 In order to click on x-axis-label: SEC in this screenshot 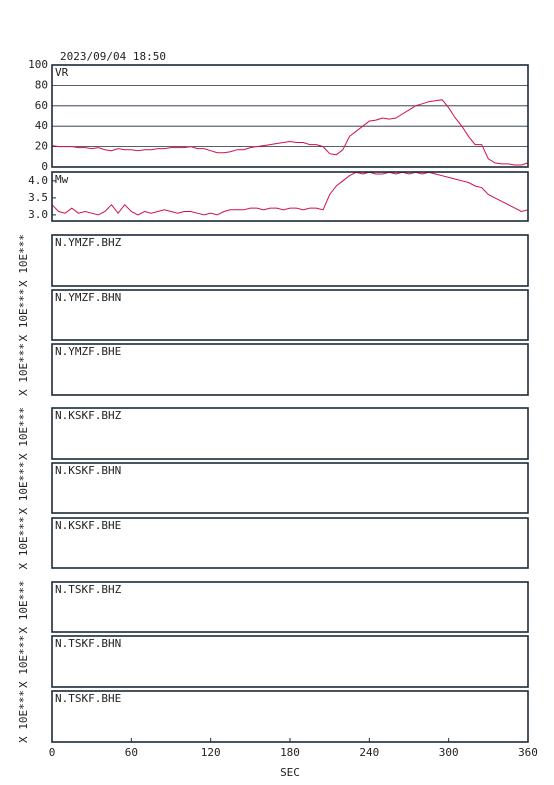, I will do `click(290, 772)`.